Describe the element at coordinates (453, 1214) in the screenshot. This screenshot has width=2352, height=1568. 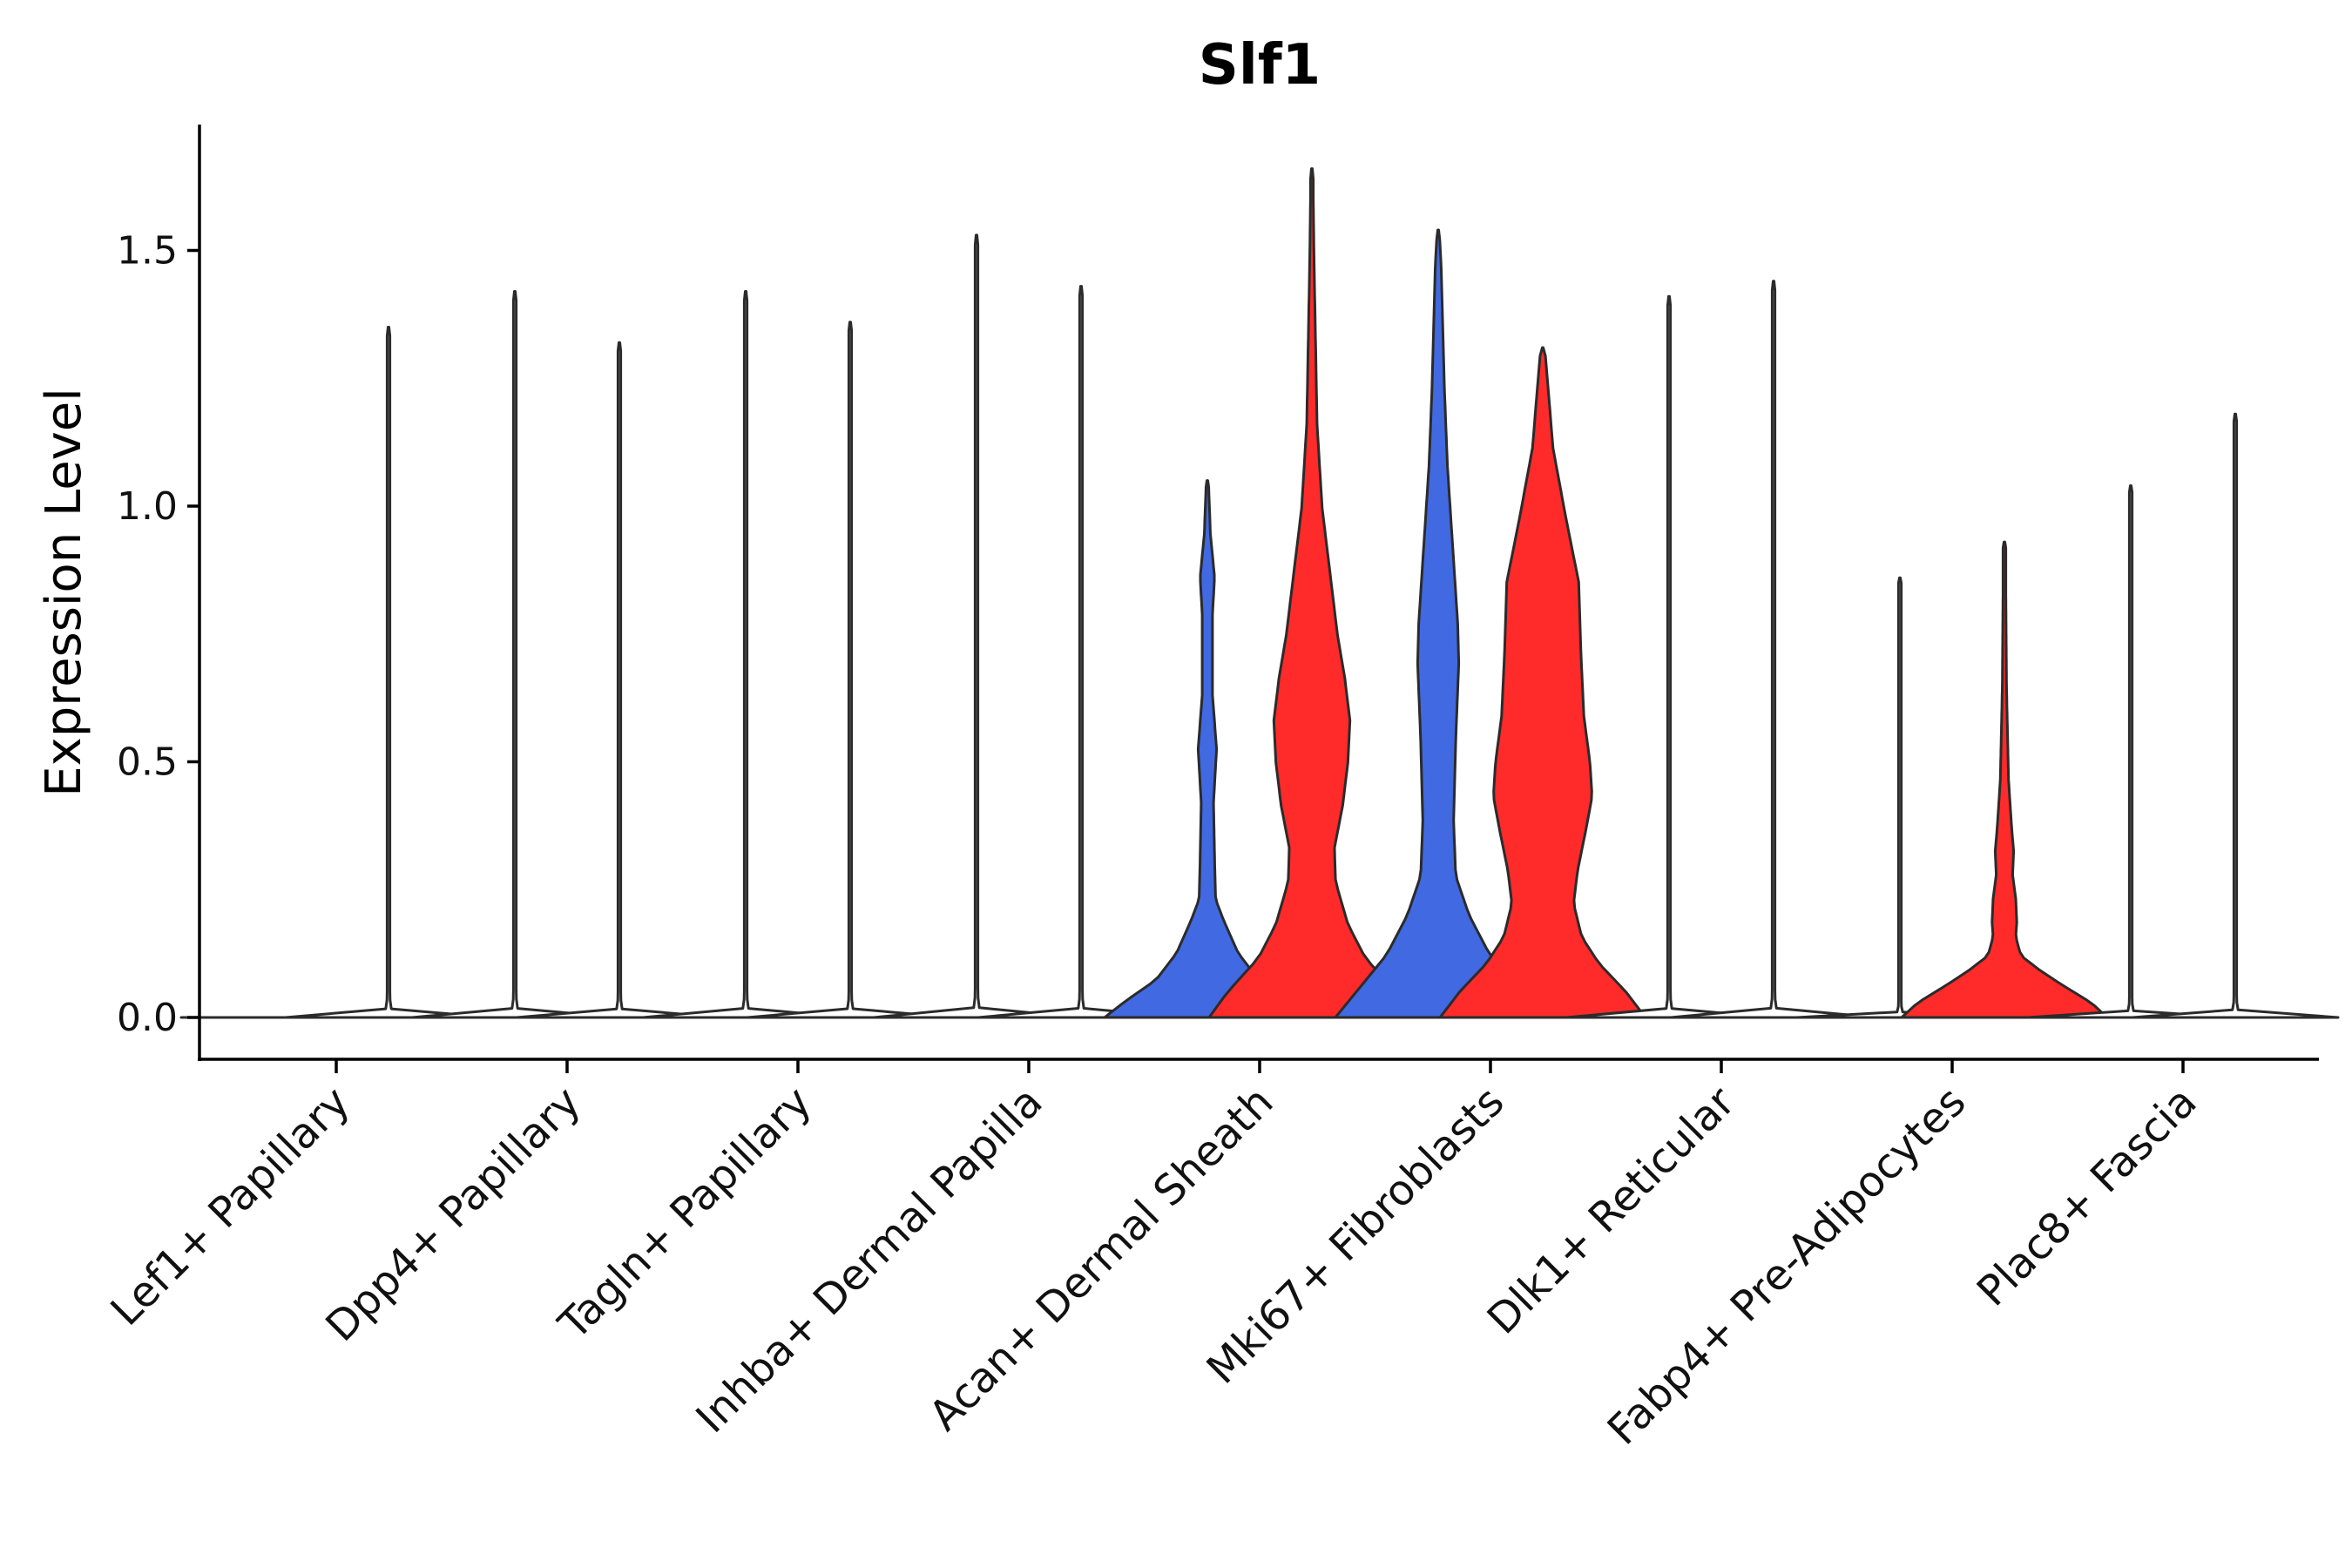
I see `x-category-label: Dpp4+ Papillary` at that location.